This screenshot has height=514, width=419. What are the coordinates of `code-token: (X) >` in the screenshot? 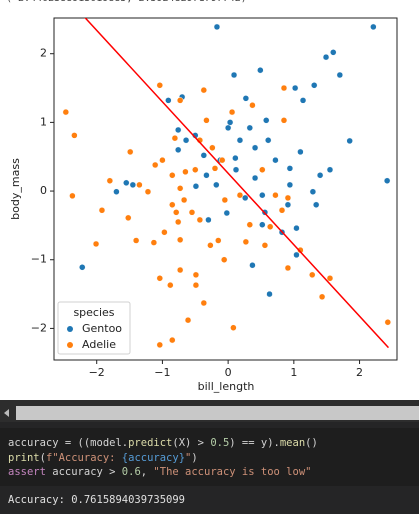 It's located at (191, 443).